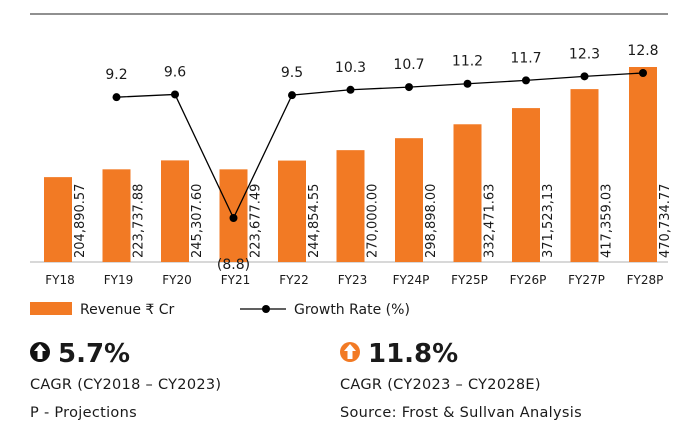 The height and width of the screenshot is (427, 680). I want to click on growth-label: 9.2, so click(116, 75).